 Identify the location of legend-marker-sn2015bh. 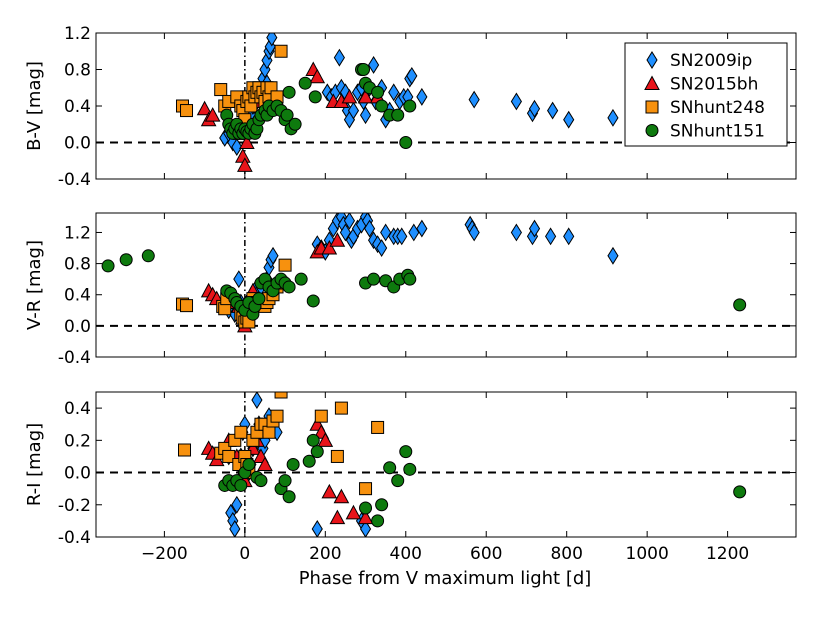
(652, 82).